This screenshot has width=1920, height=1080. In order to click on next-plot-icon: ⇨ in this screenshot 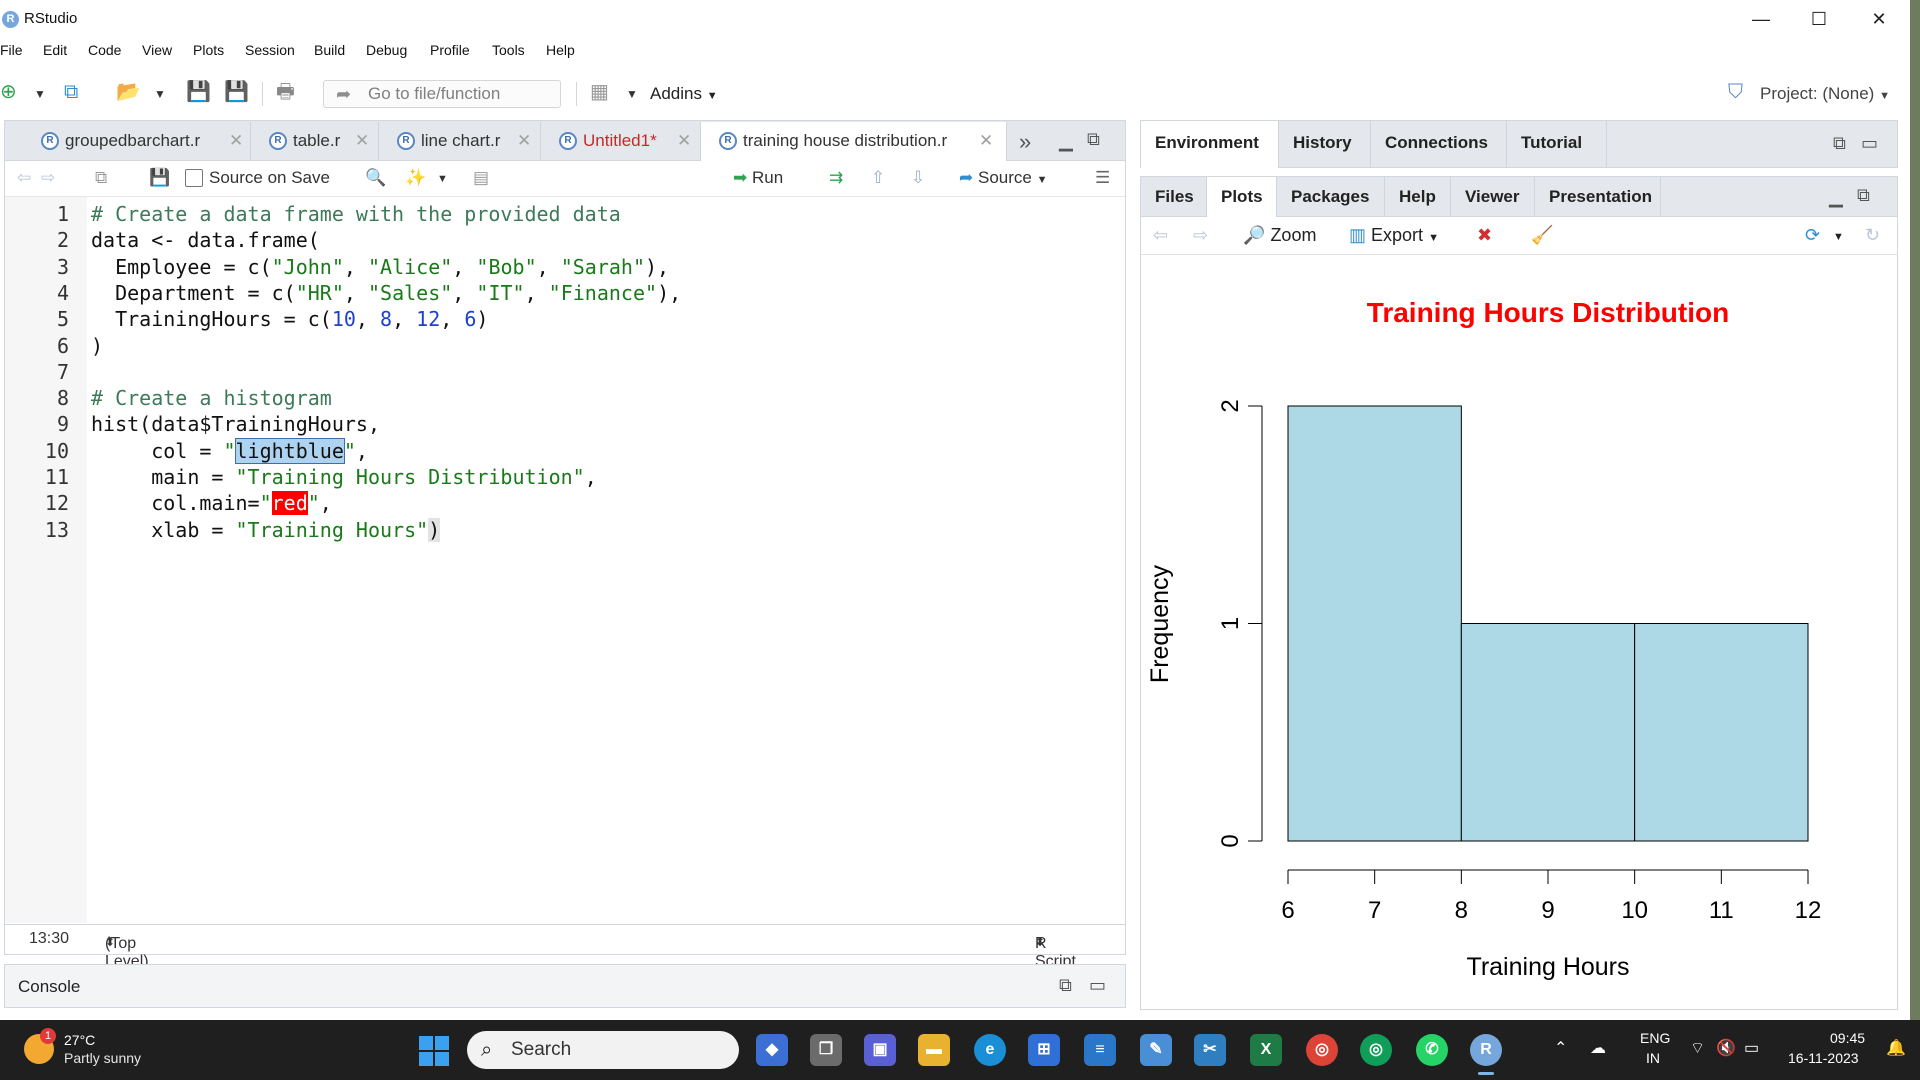, I will do `click(1201, 235)`.